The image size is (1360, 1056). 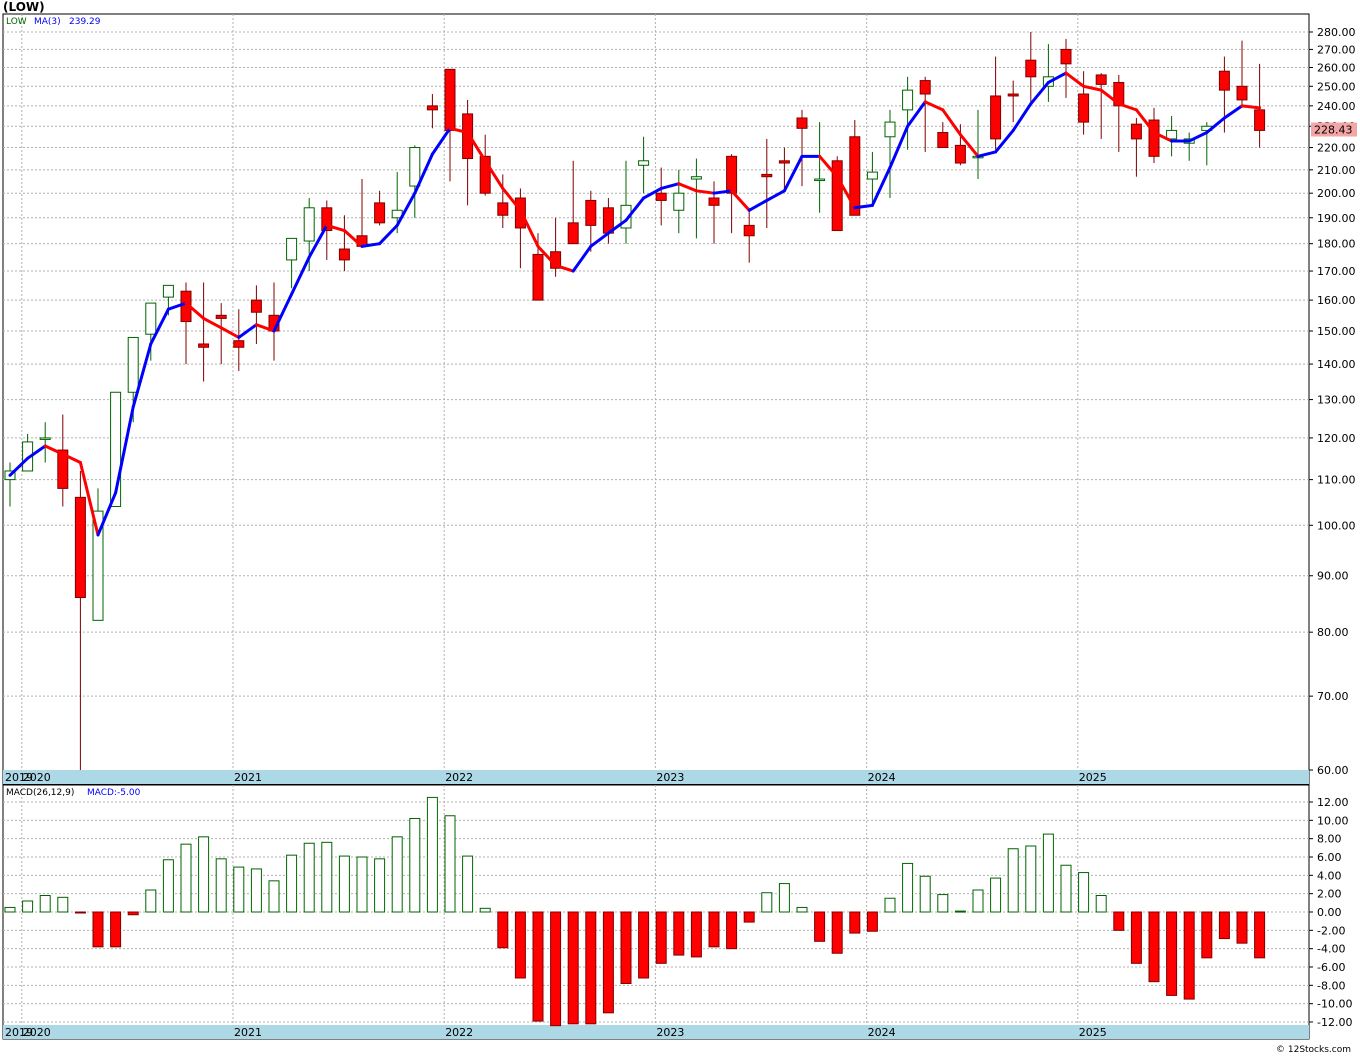 What do you see at coordinates (1331, 949) in the screenshot?
I see `macd-tick-label: -4.00` at bounding box center [1331, 949].